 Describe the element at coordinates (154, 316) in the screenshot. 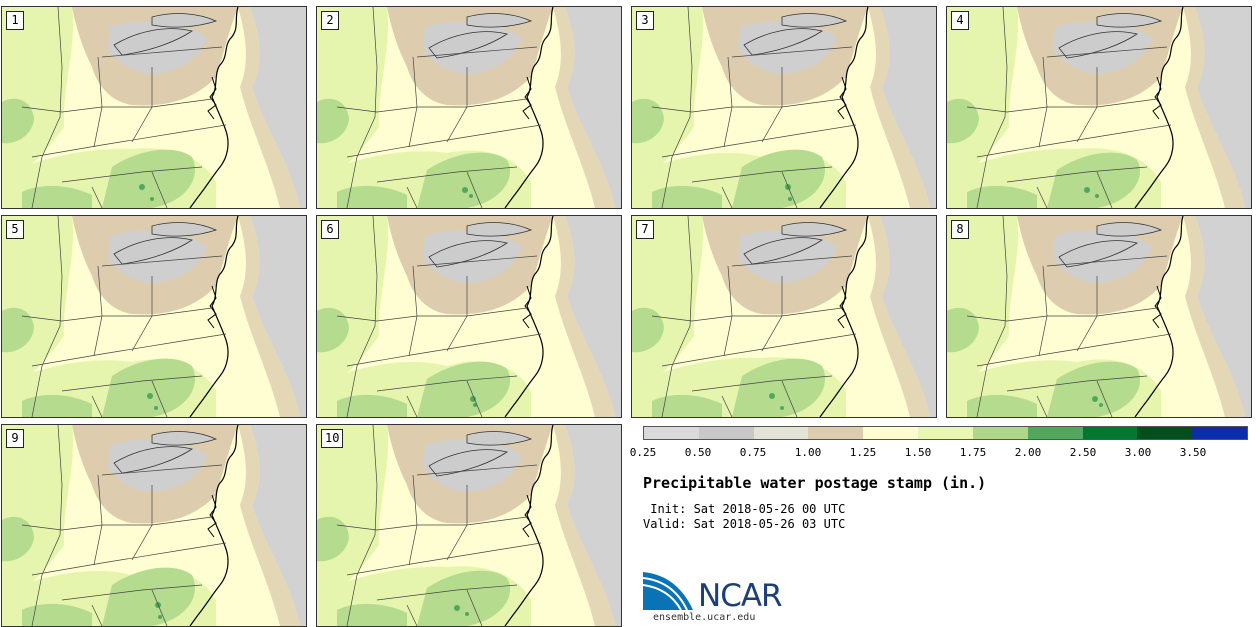

I see `map-panel: 5` at that location.